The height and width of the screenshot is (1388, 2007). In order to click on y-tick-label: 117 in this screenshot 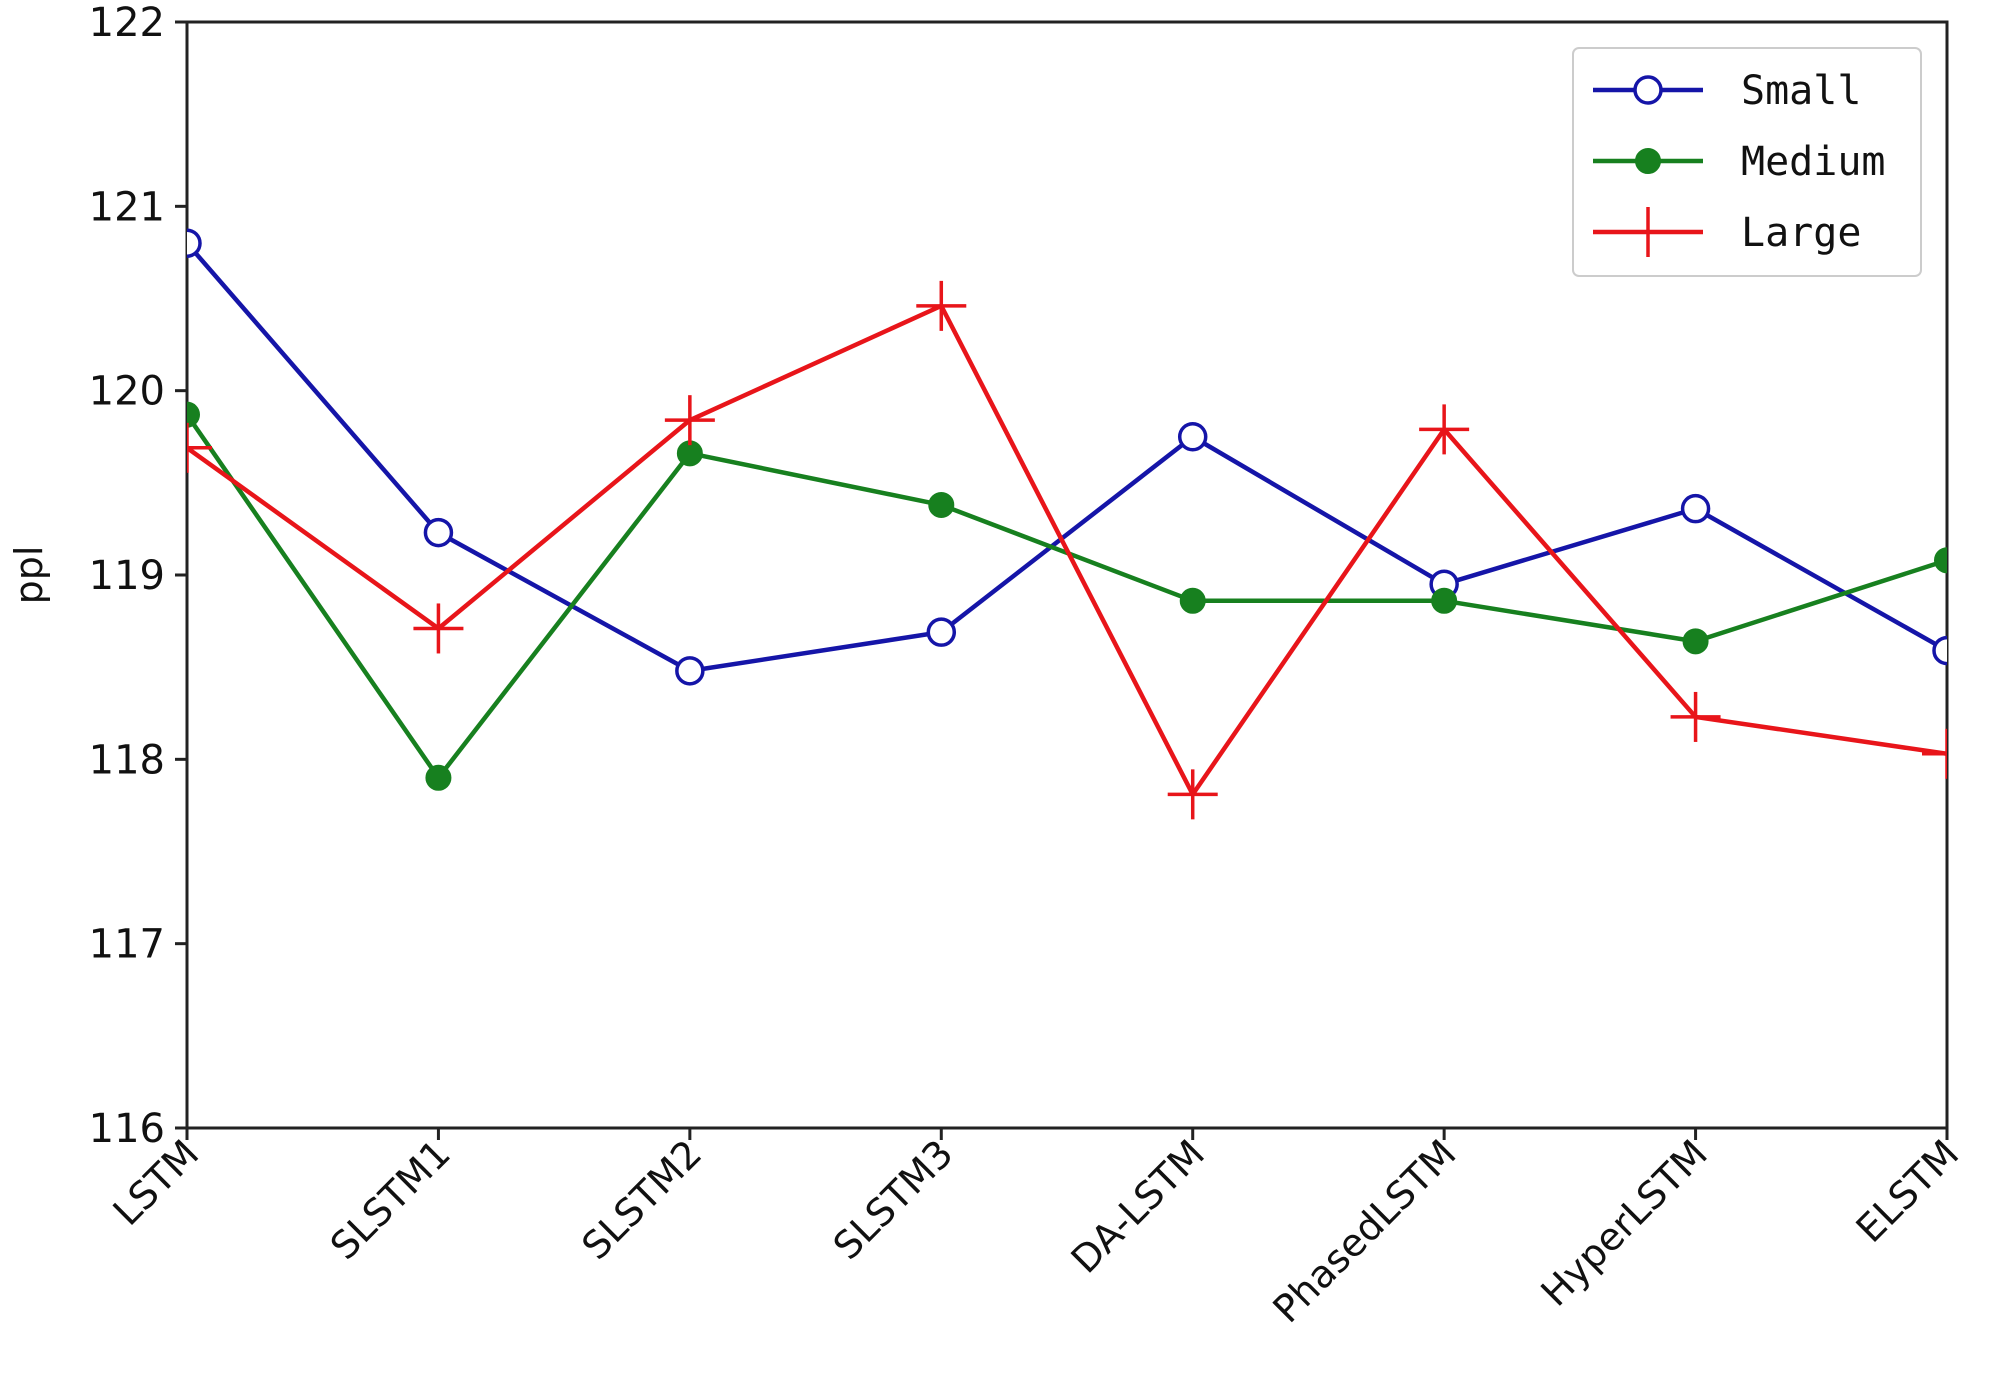, I will do `click(127, 945)`.